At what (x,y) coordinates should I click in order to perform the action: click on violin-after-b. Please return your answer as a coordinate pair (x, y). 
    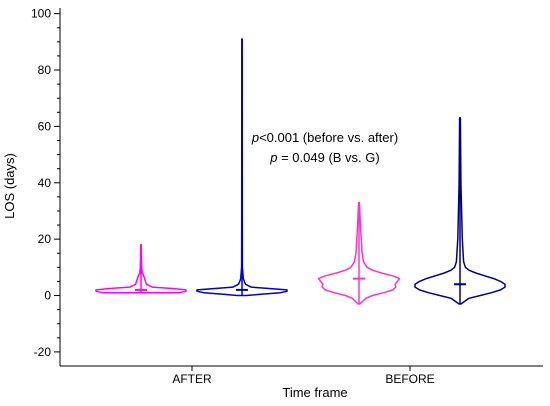
    Looking at the image, I should click on (242, 167).